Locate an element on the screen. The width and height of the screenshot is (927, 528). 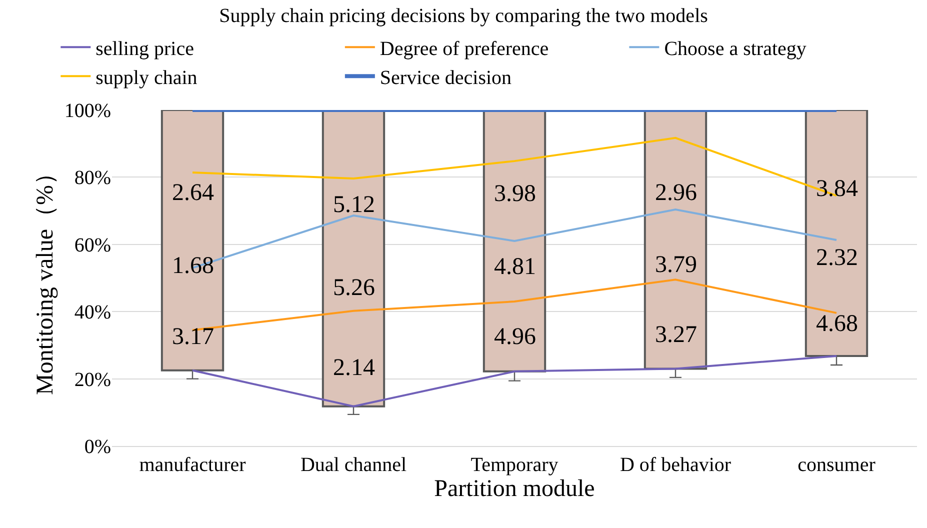
annotation: 2.96 is located at coordinates (676, 193).